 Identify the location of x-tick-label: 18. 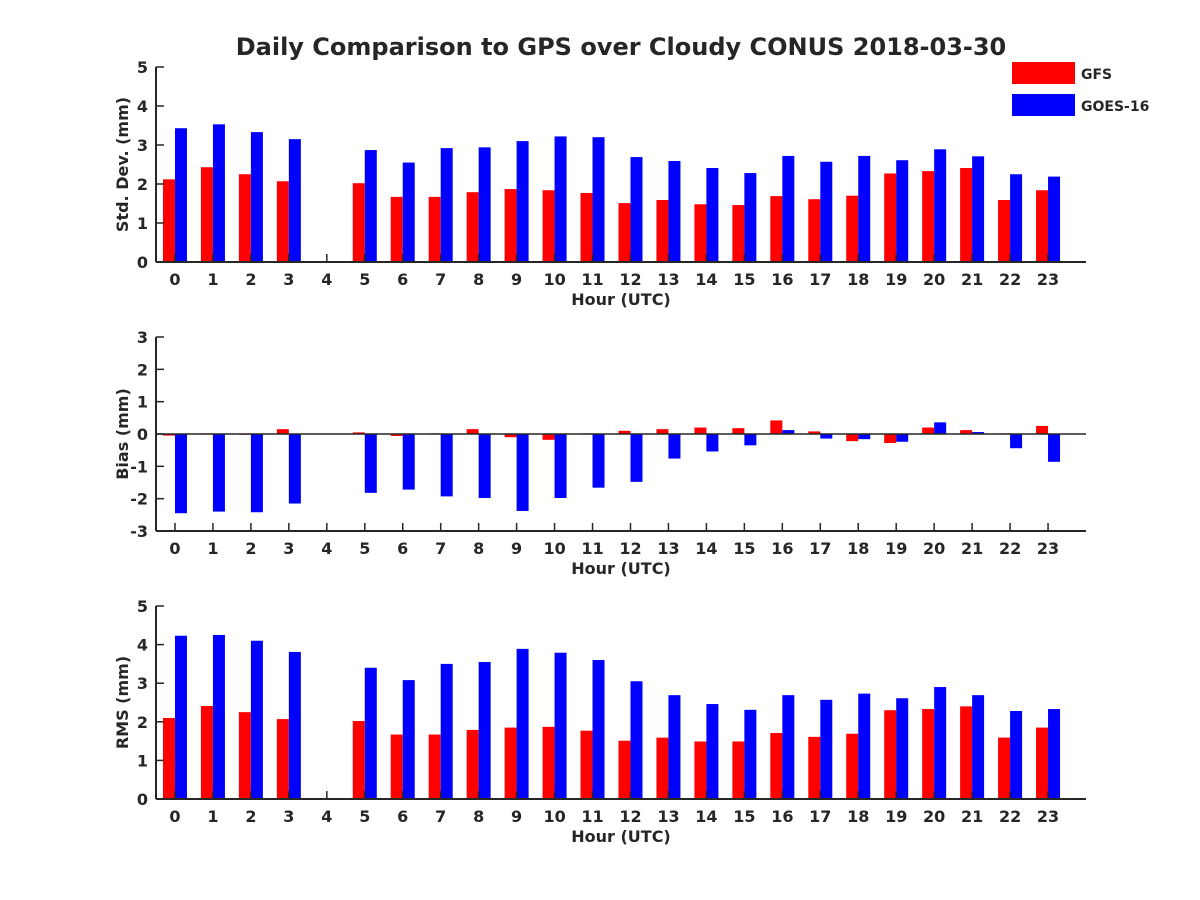
(858, 548).